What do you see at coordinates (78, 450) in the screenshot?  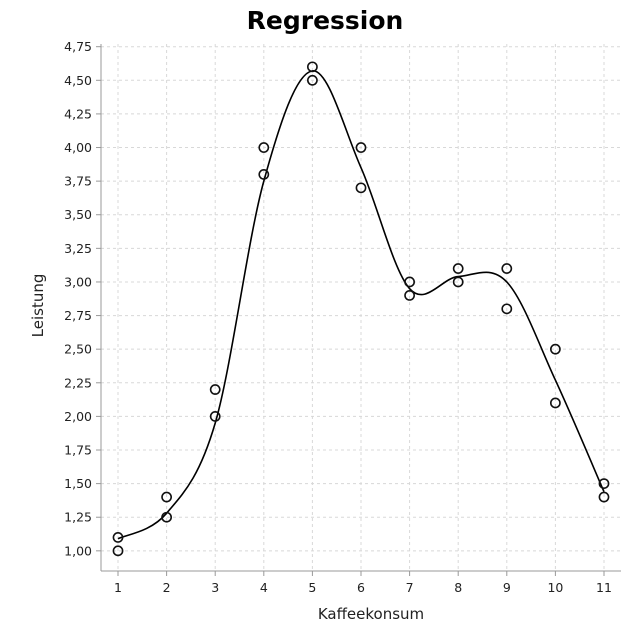 I see `y-tick-label: 1,75` at bounding box center [78, 450].